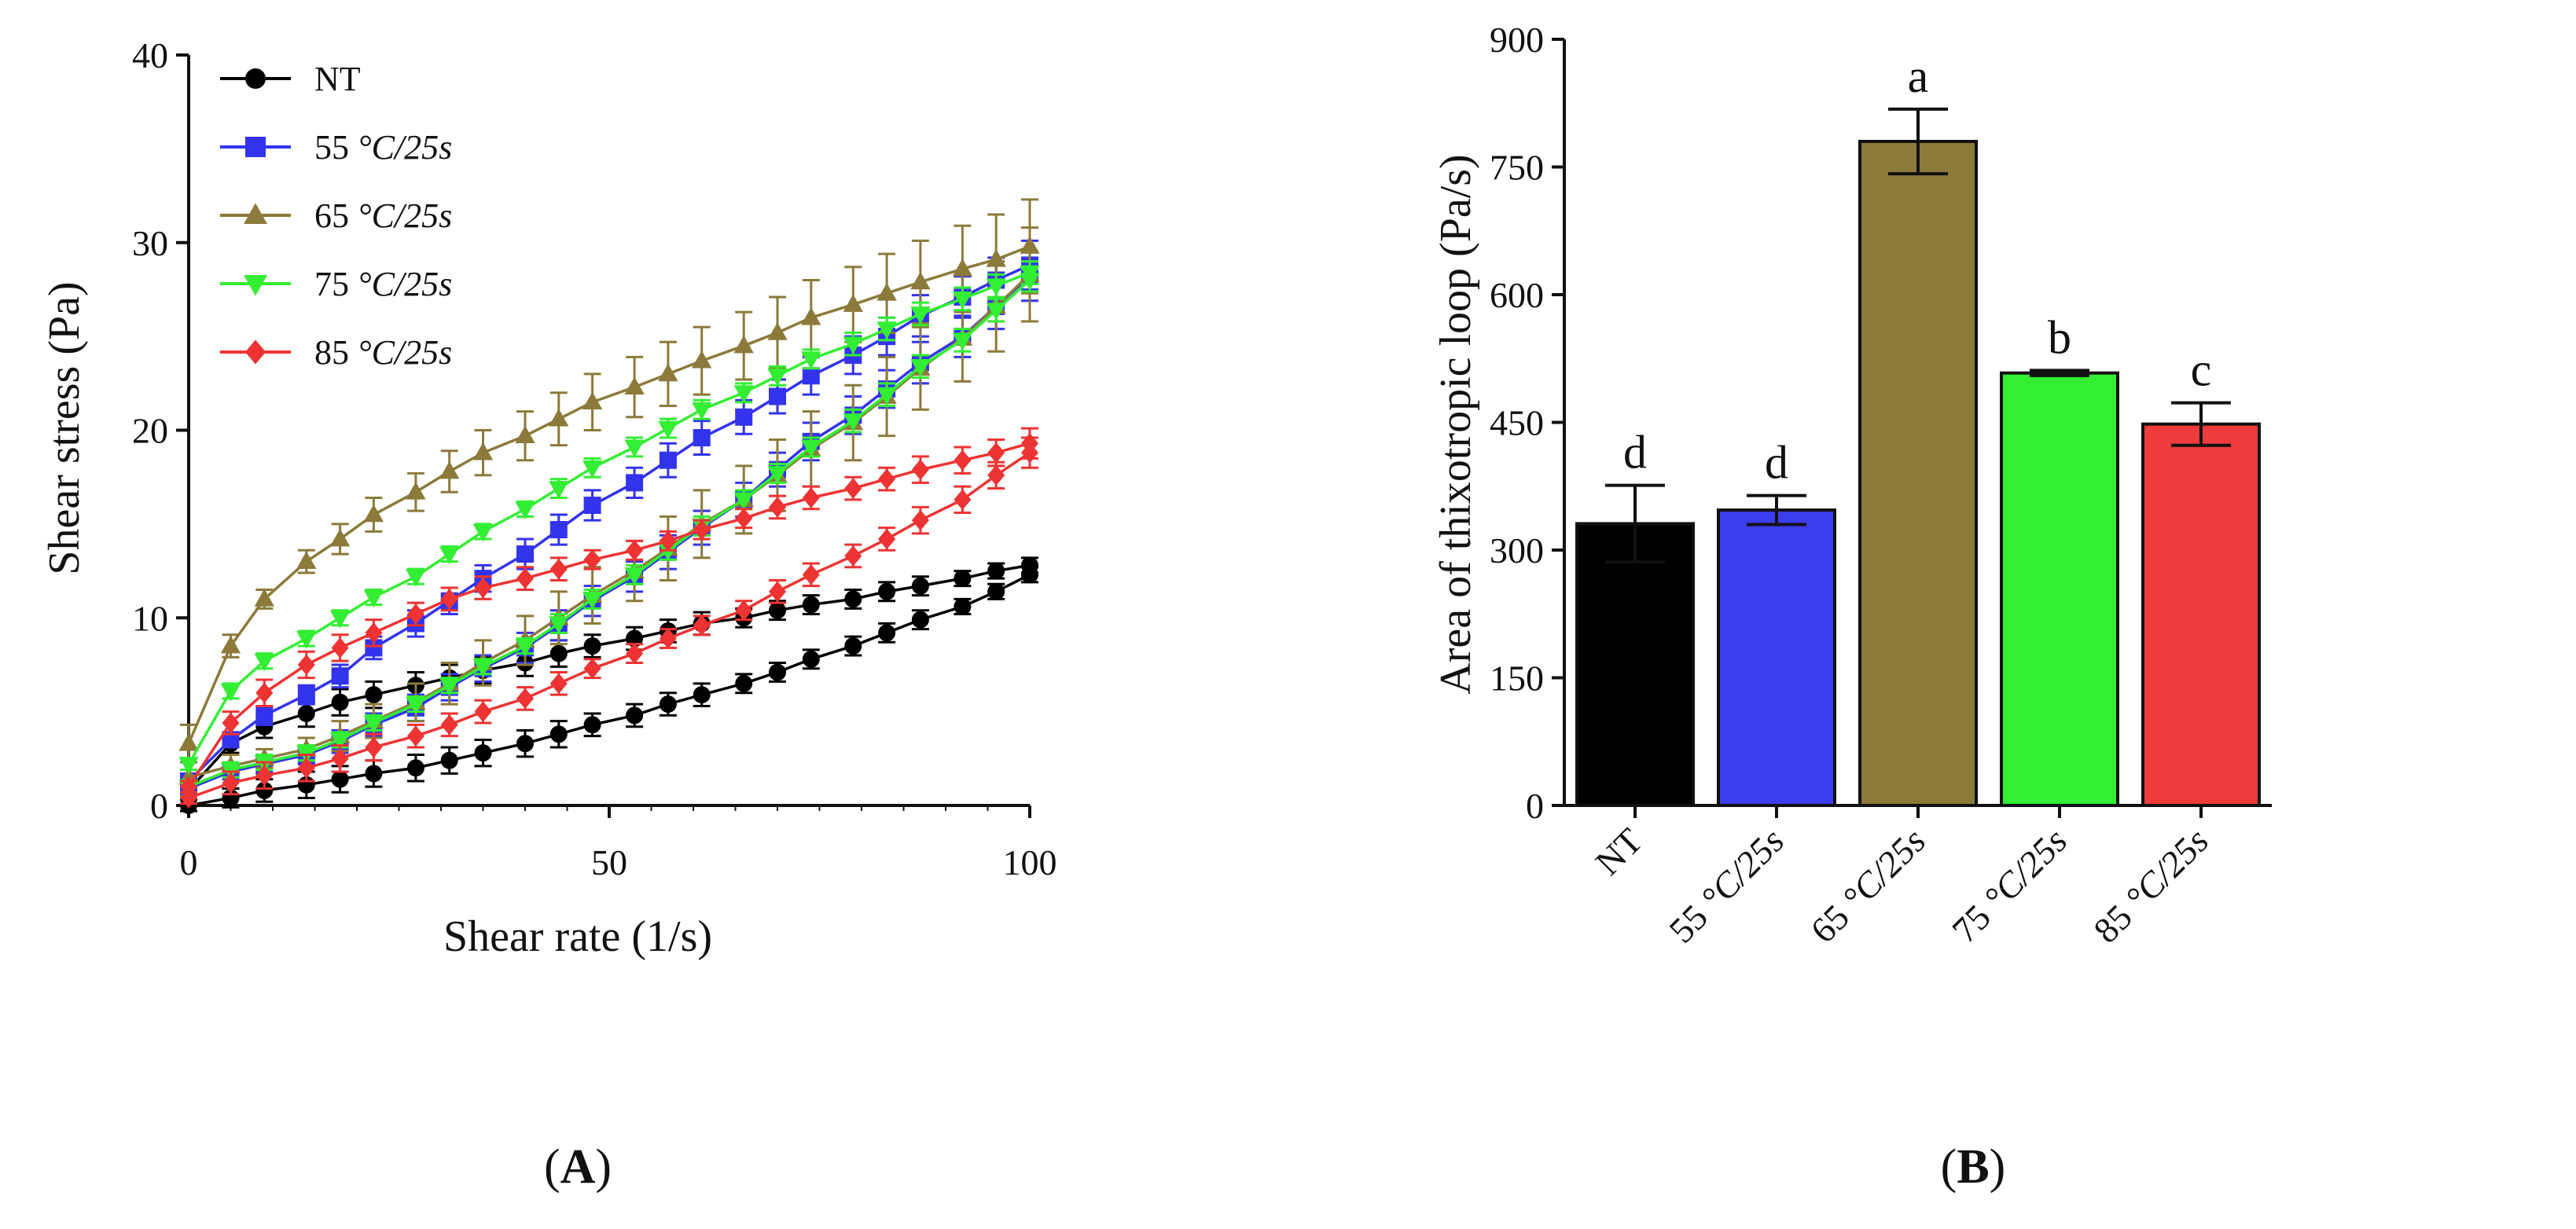  I want to click on a-legend-label: 55 °C/25s, so click(383, 147).